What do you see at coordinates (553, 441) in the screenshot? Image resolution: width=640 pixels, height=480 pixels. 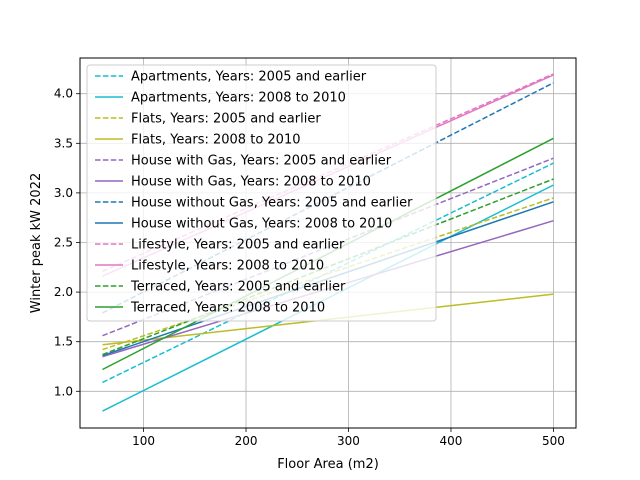 I see `x-tick-label: 500` at bounding box center [553, 441].